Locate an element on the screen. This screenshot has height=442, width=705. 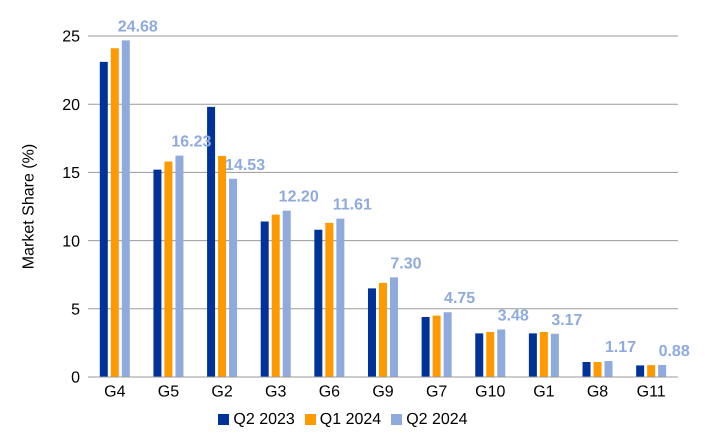
x-tick-label: G5 is located at coordinates (169, 391).